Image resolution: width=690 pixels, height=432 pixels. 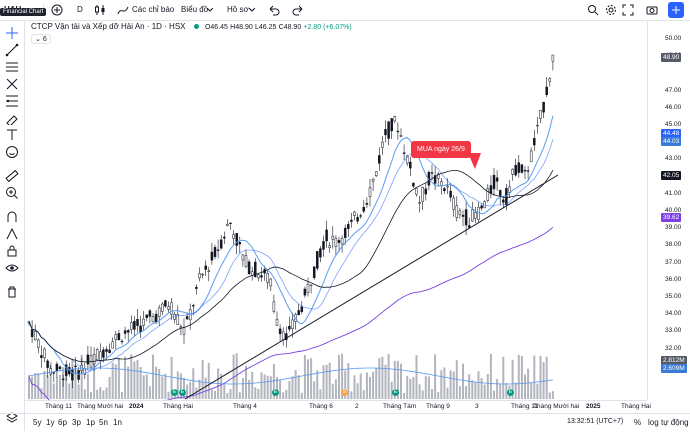 I want to click on top-toolbar: HAH D Các chỉ báo Biểu đồ Hồ sơ, so click(x=345, y=10).